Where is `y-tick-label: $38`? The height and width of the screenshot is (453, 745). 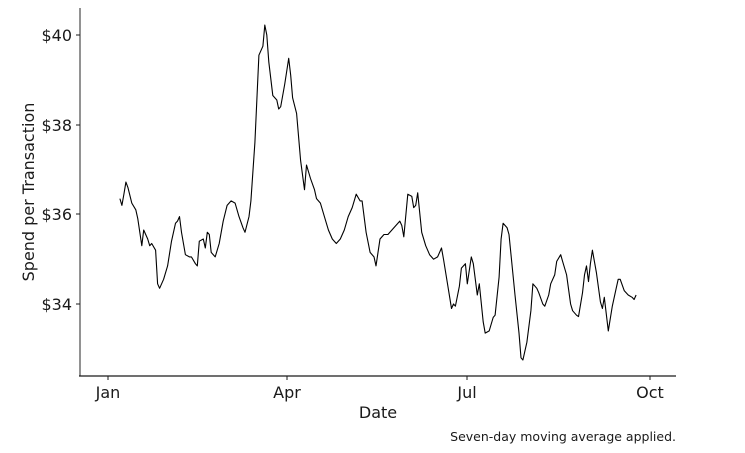
y-tick-label: $38 is located at coordinates (56, 125).